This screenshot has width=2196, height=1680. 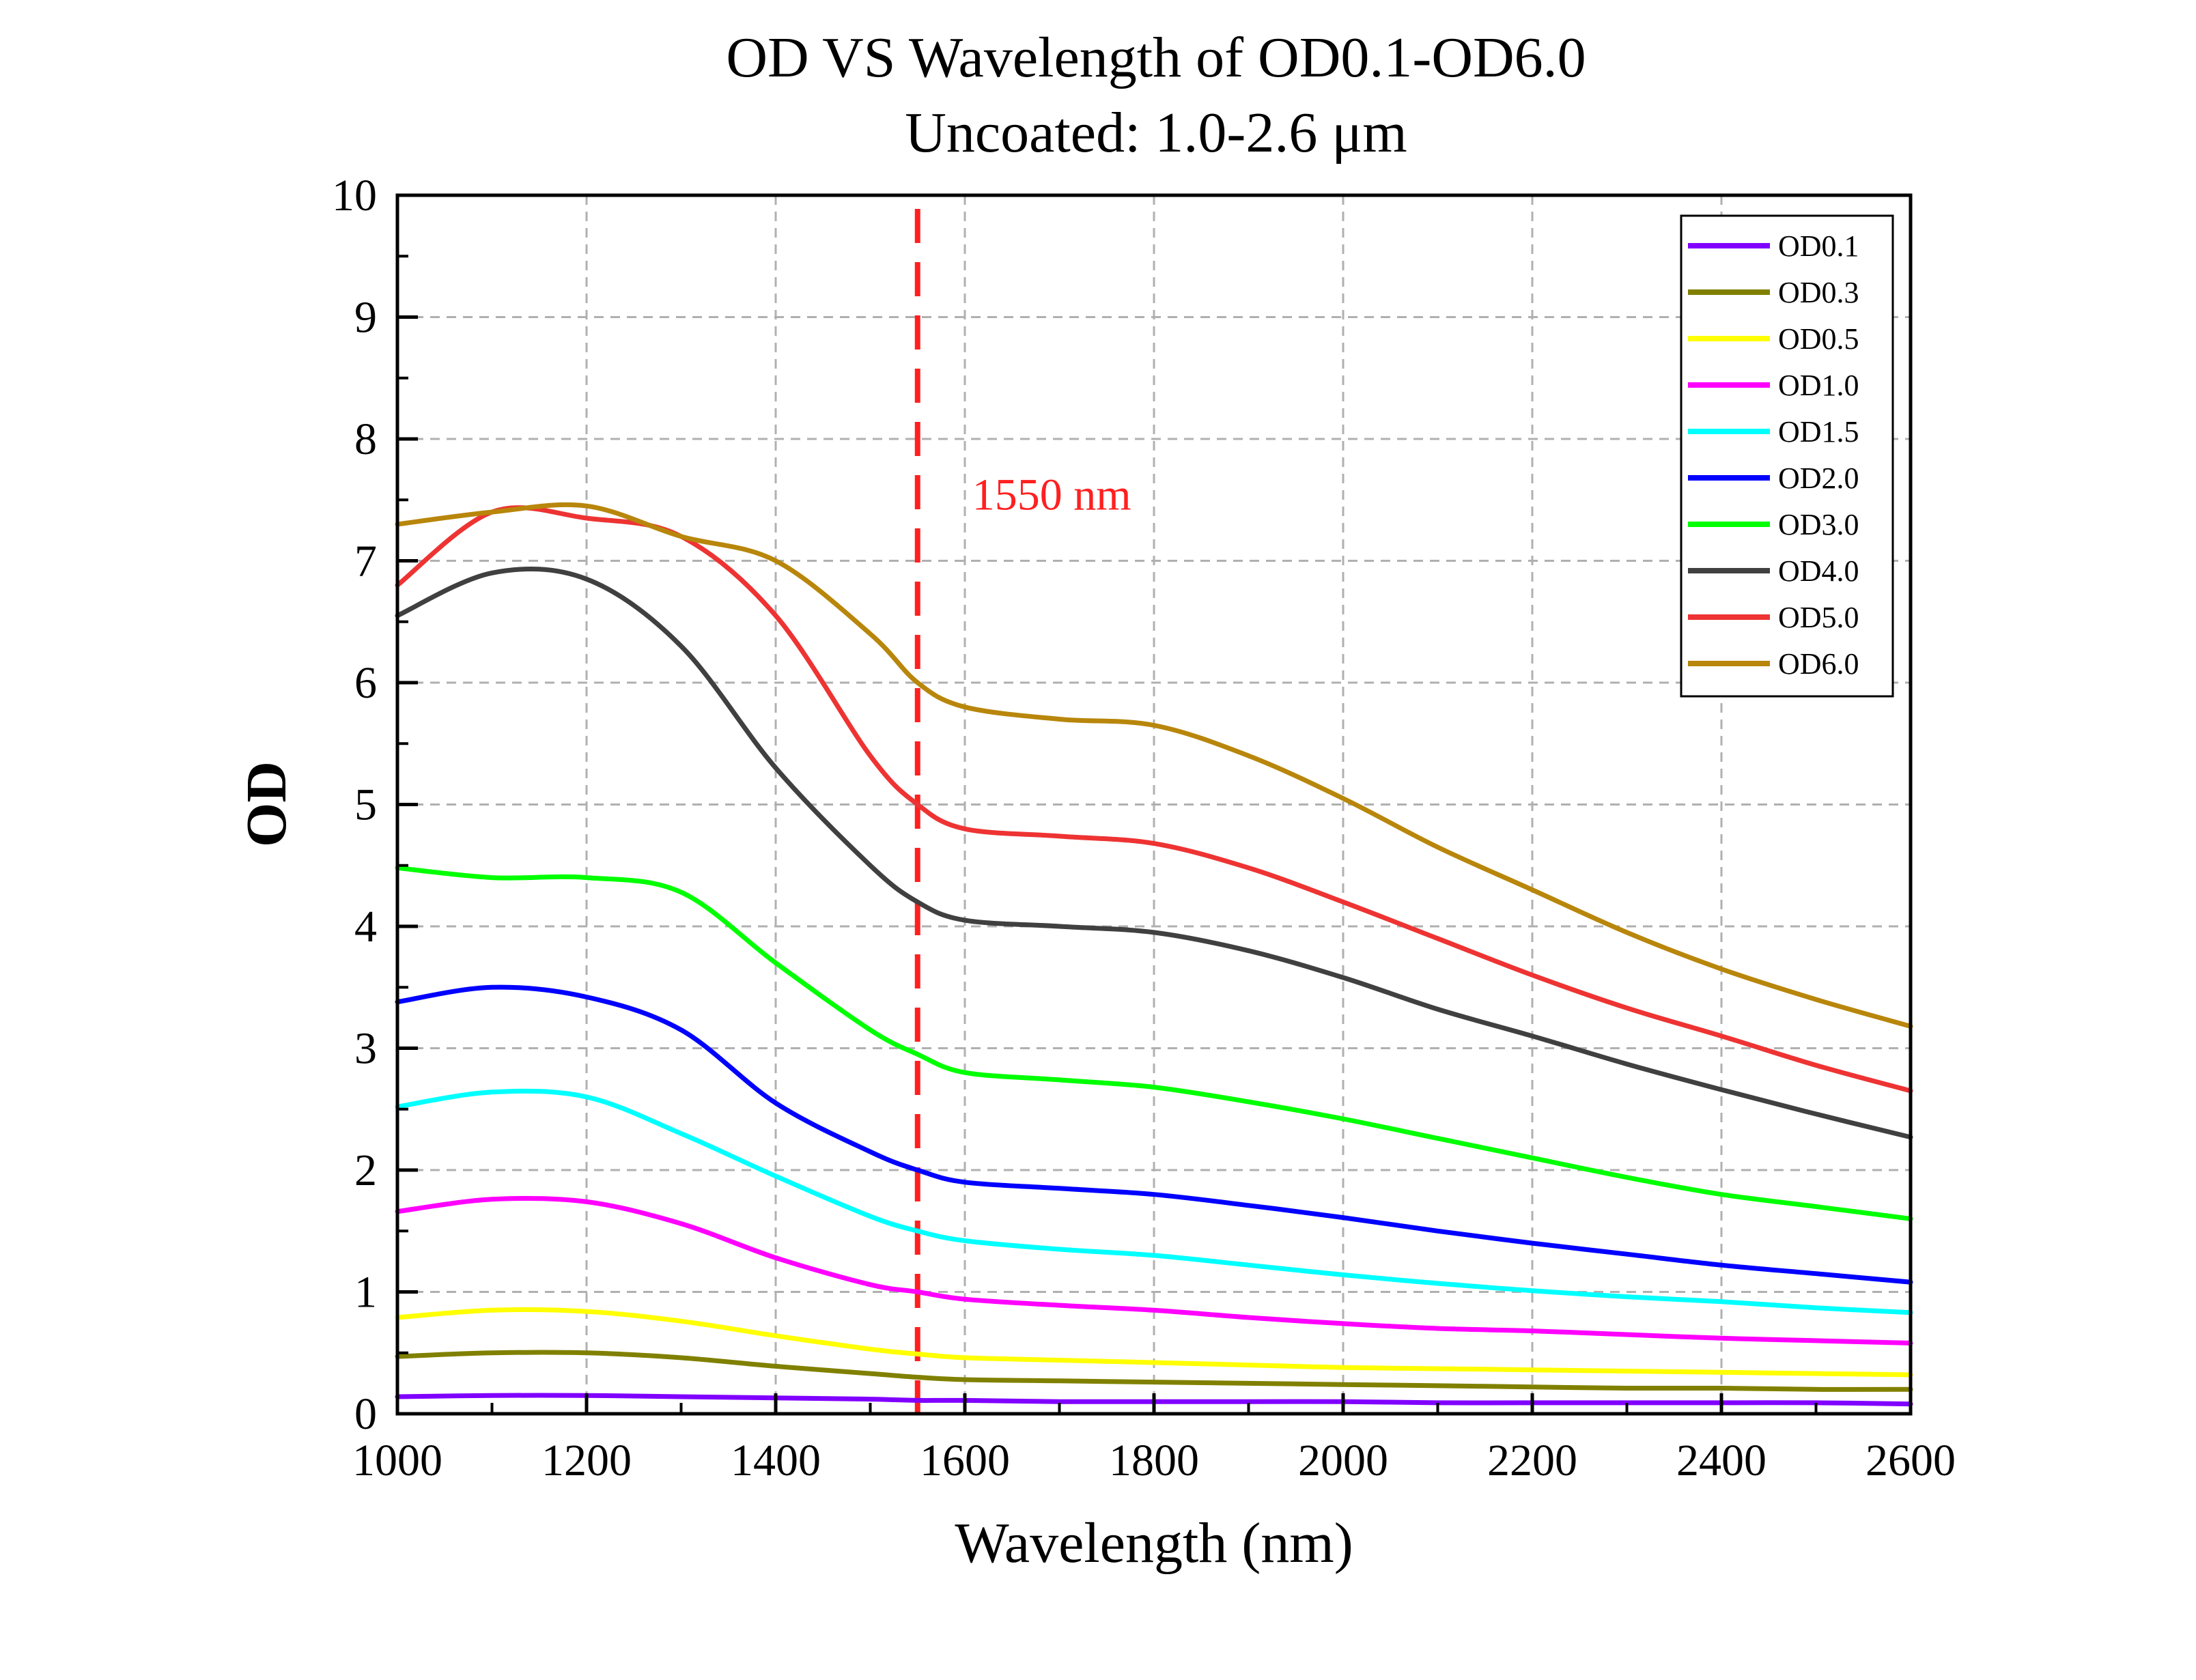 What do you see at coordinates (1818, 246) in the screenshot?
I see `legend-label: OD0.1` at bounding box center [1818, 246].